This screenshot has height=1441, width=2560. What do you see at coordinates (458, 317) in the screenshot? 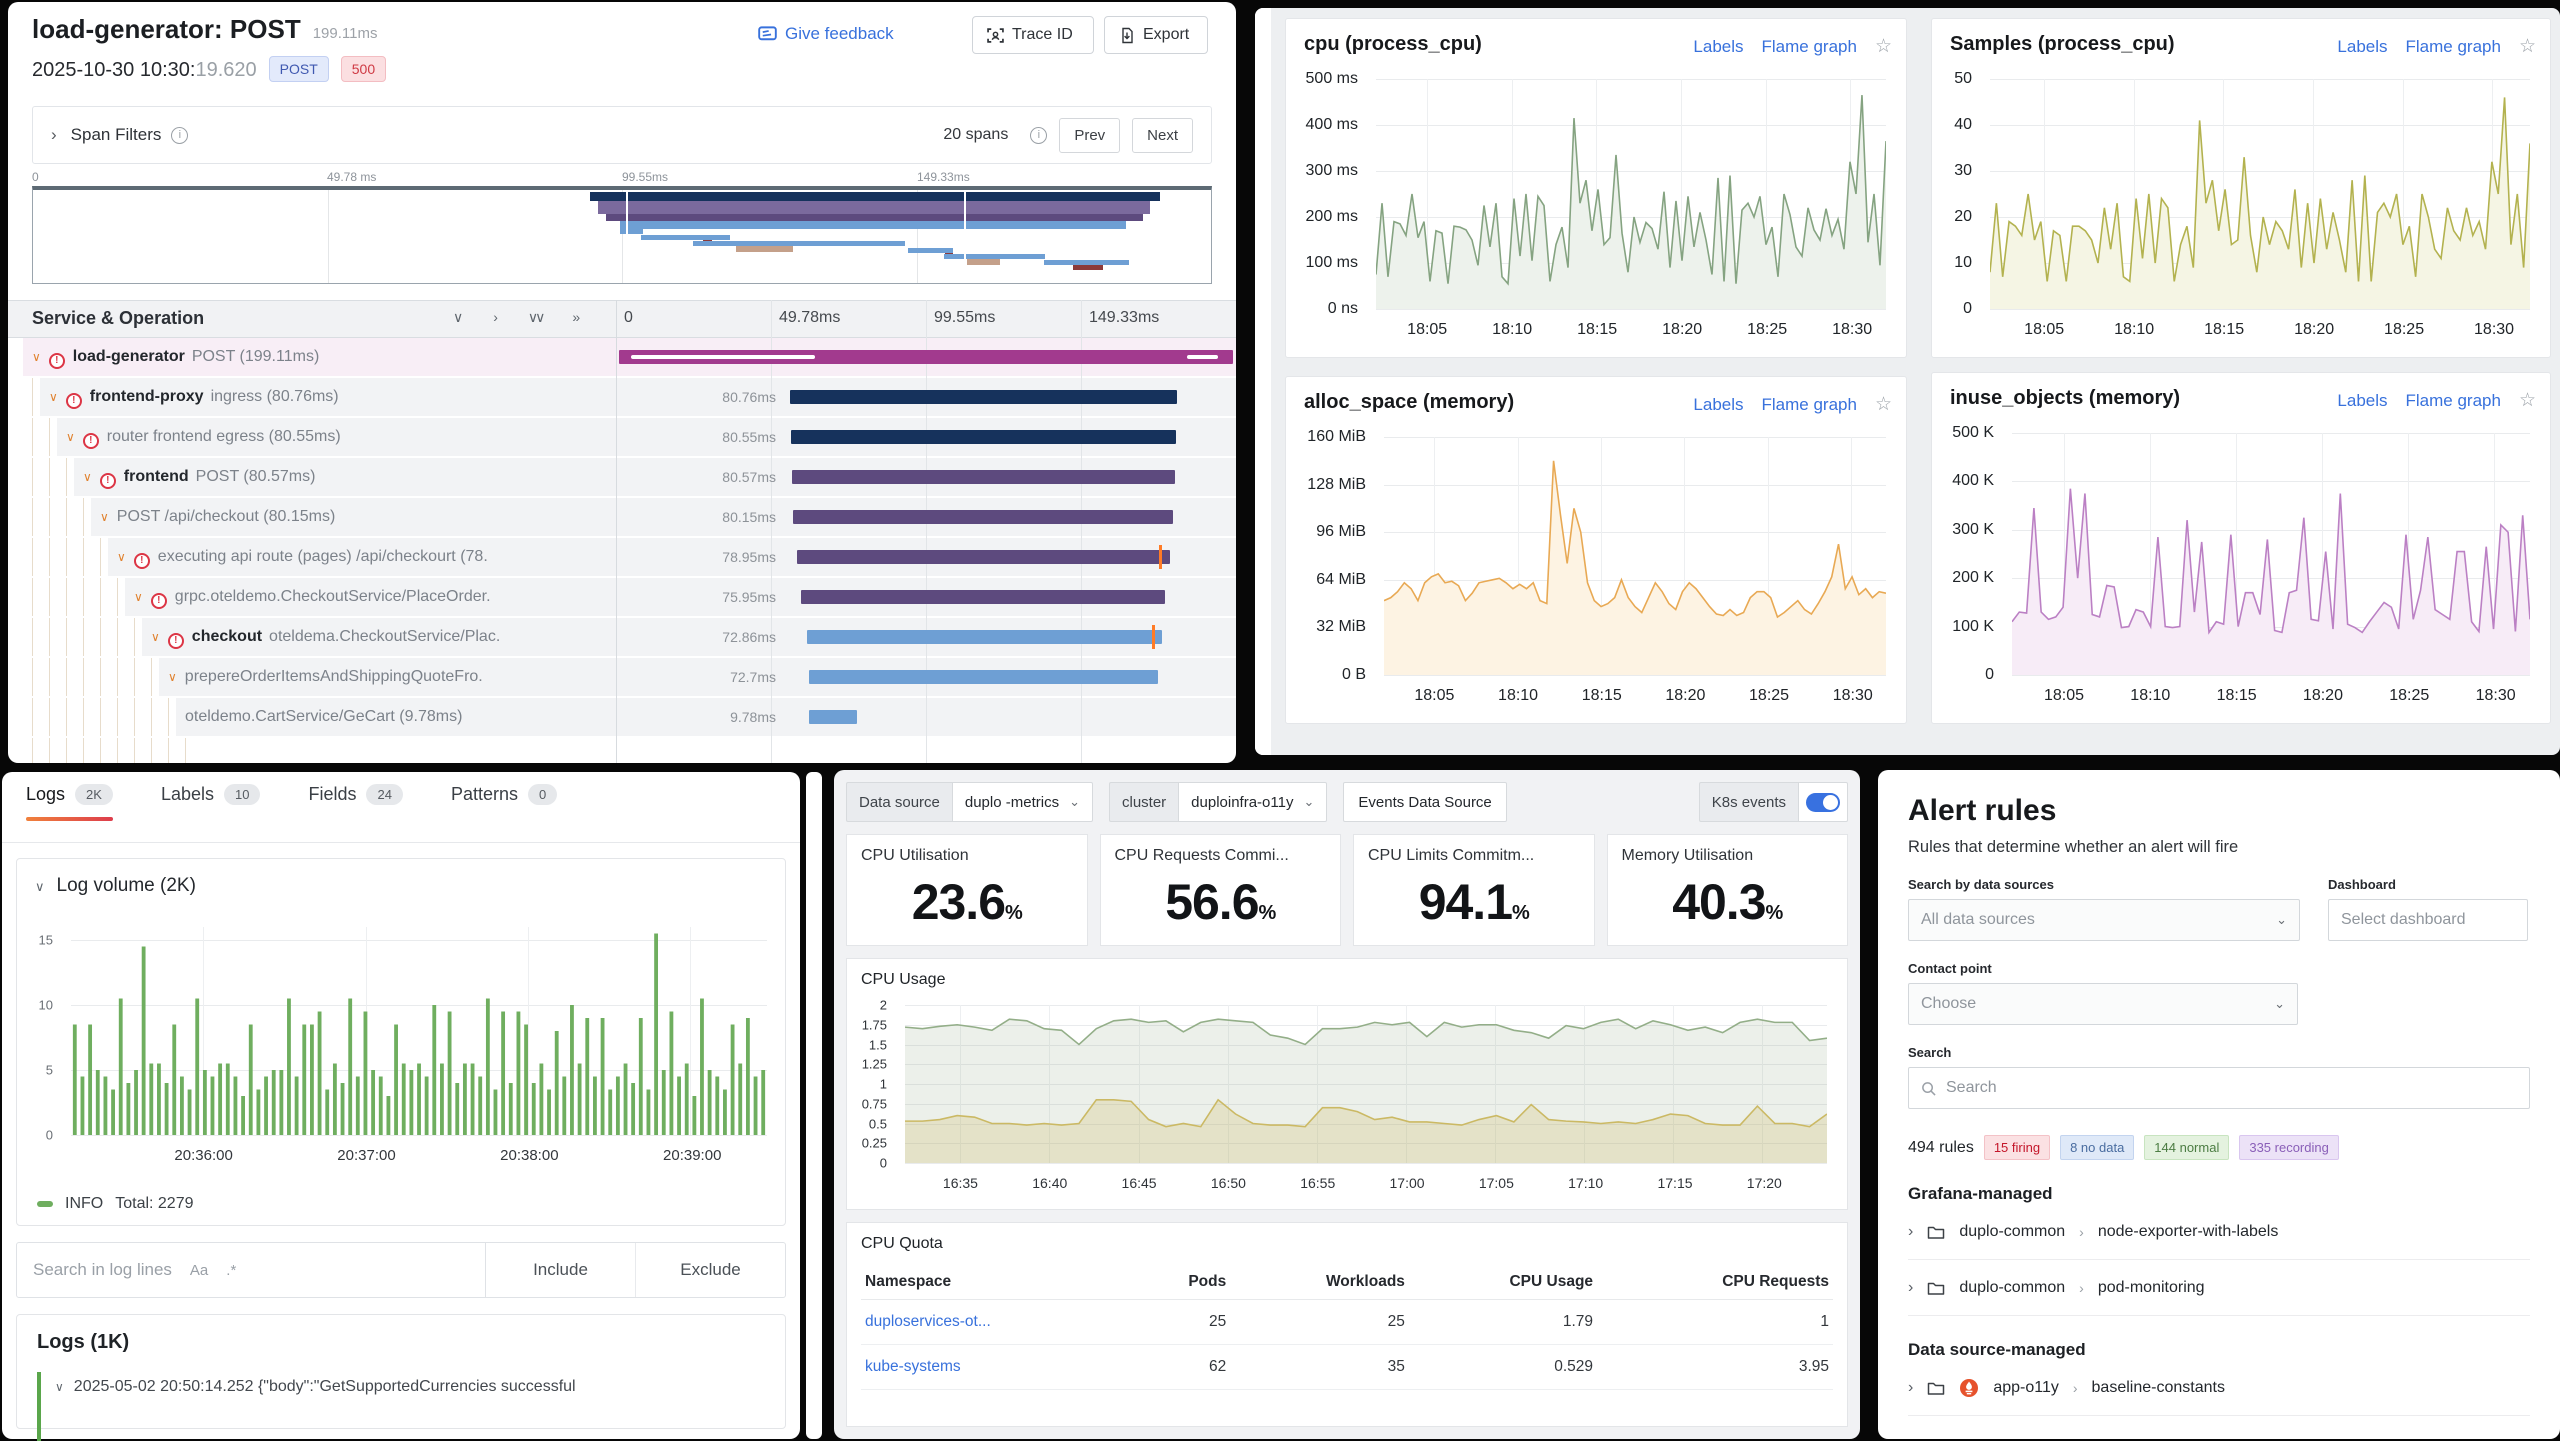
I see `collapse-one-icon: ∨` at bounding box center [458, 317].